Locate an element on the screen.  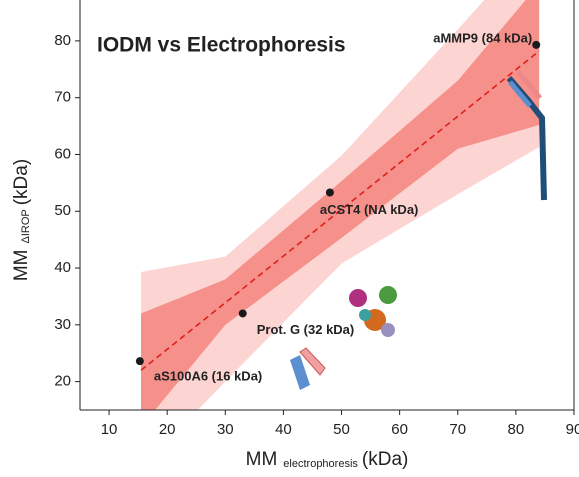
point-label: Prot. G (32 kDa) is located at coordinates (306, 329).